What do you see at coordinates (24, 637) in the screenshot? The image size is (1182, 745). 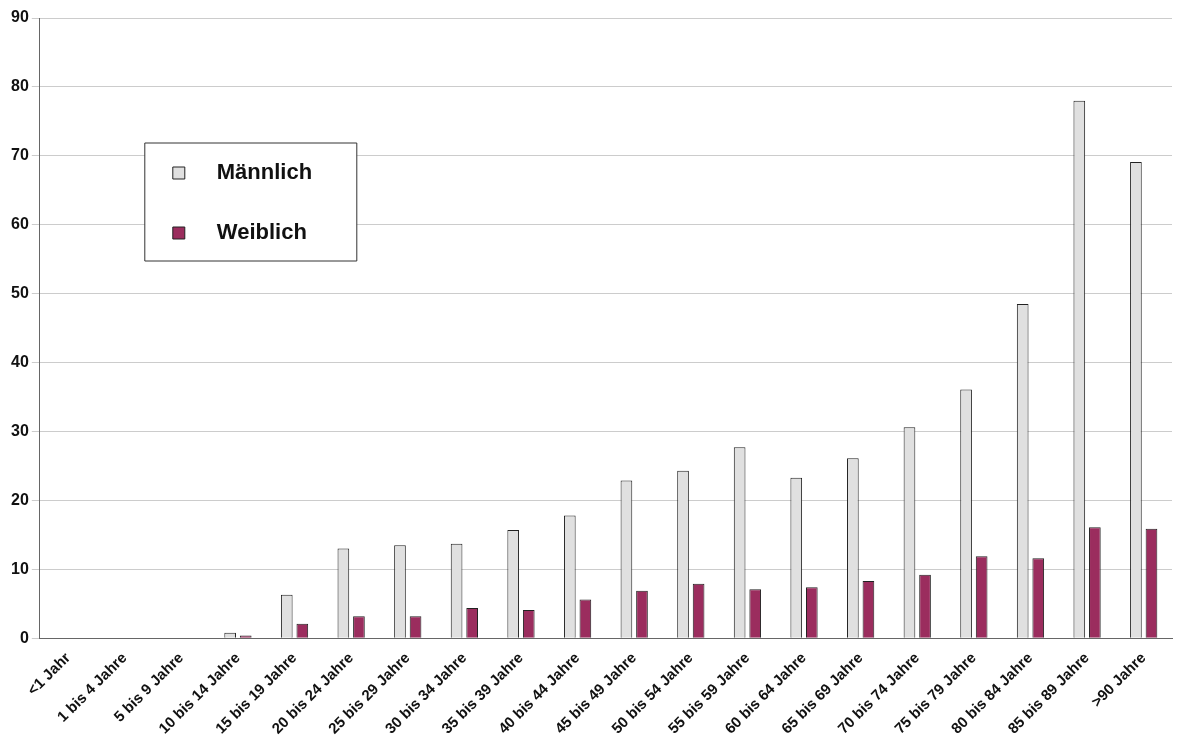 I see `y-tick-label: 0` at bounding box center [24, 637].